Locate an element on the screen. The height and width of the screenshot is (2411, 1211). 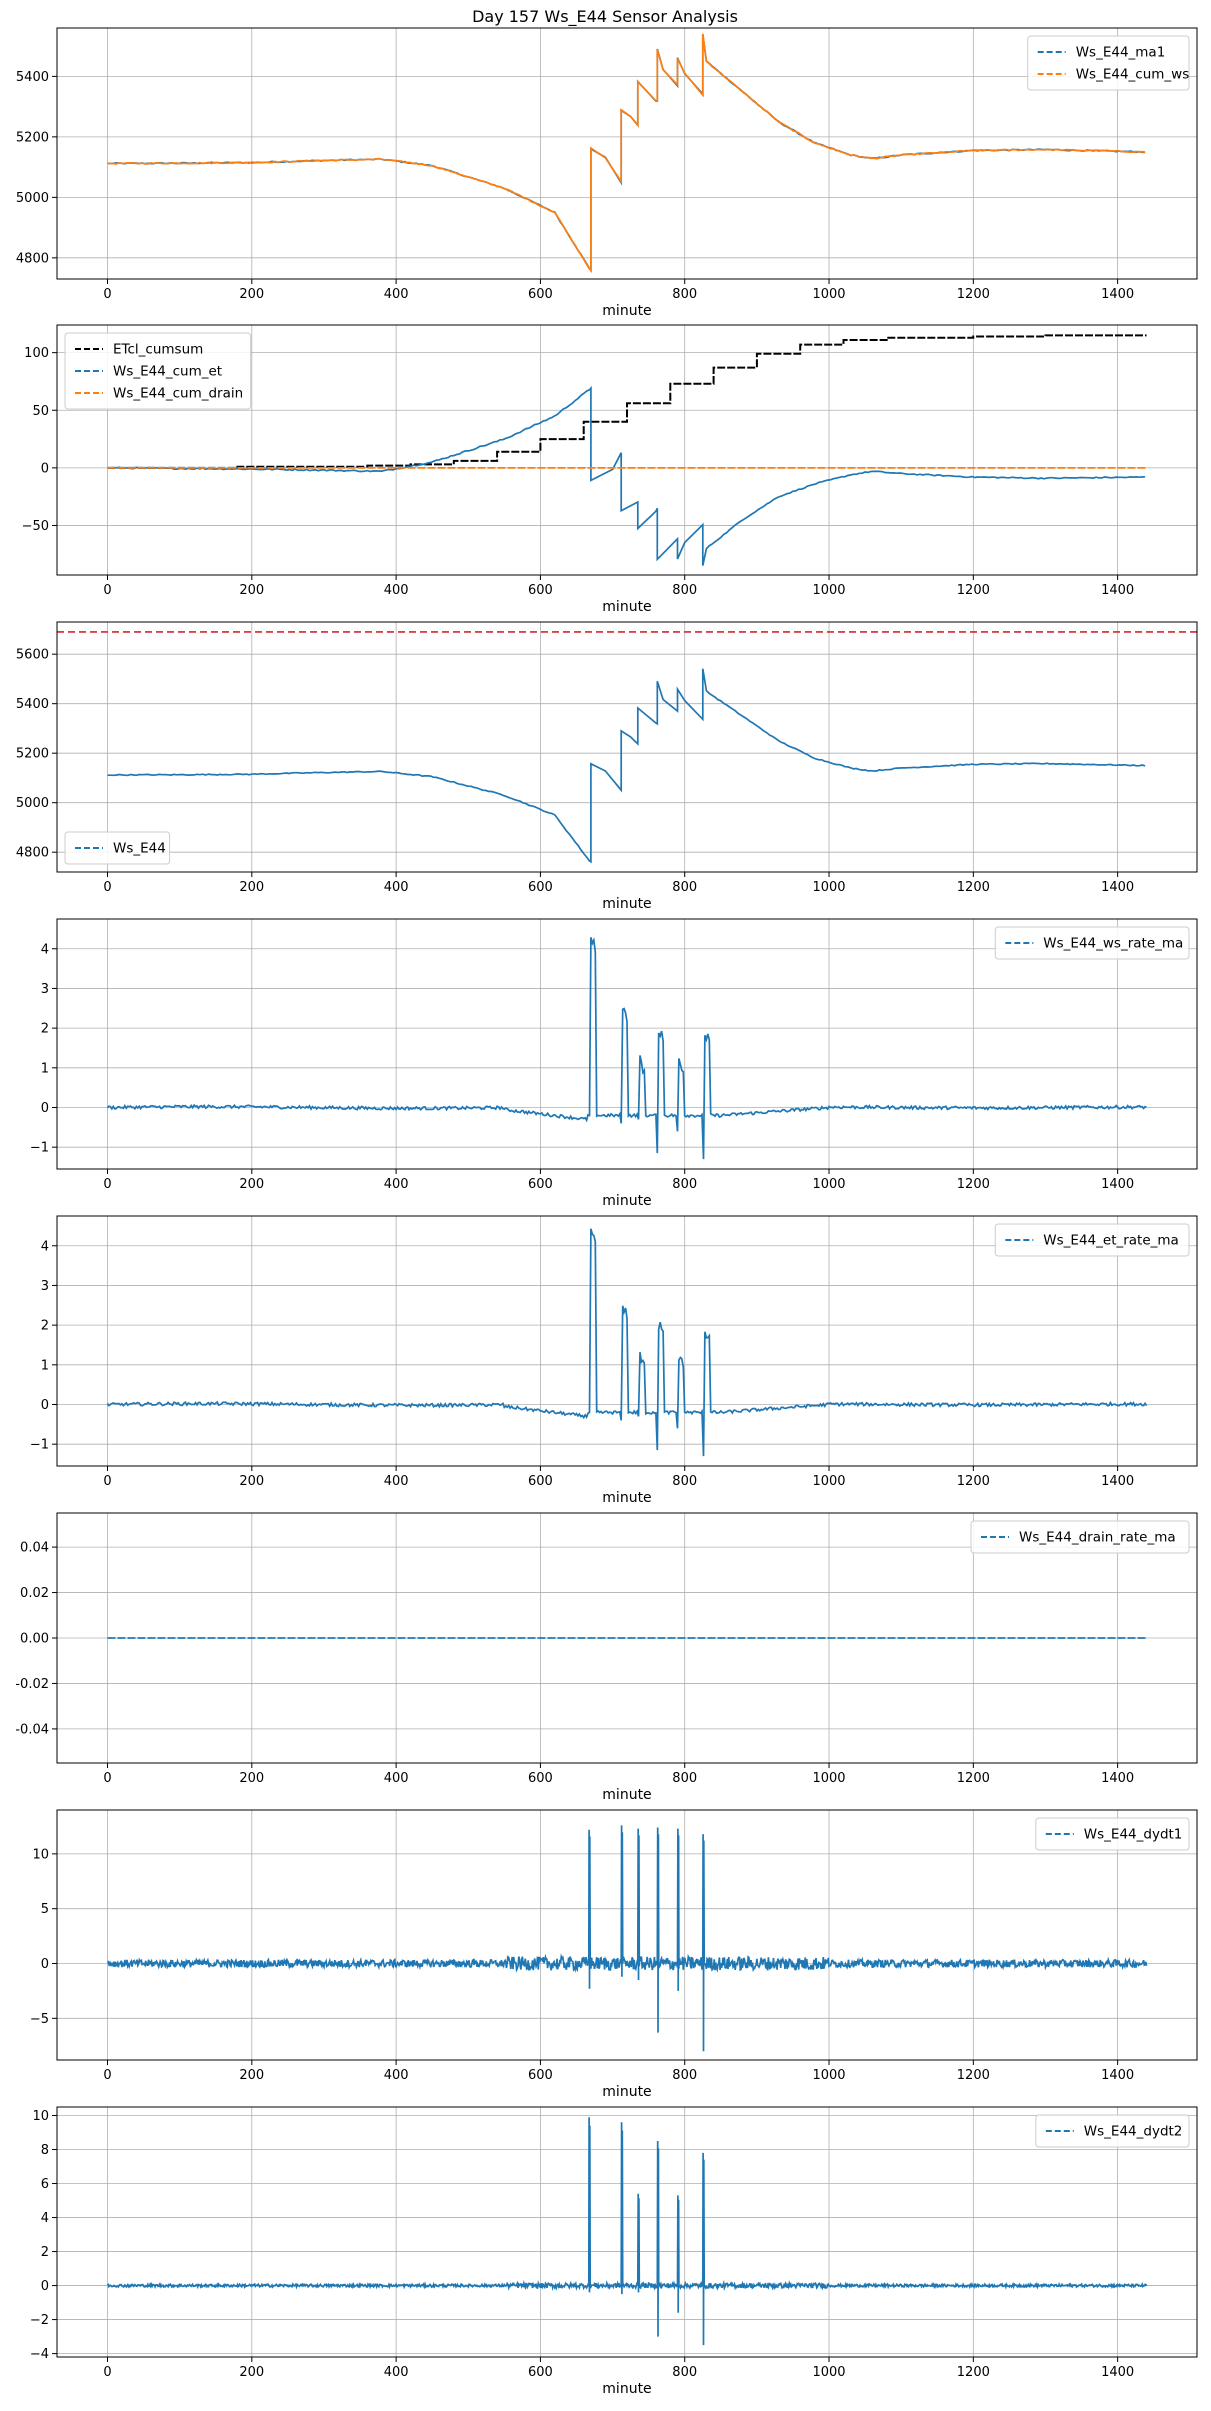
y-tick-label: -0.04 is located at coordinates (32, 1729).